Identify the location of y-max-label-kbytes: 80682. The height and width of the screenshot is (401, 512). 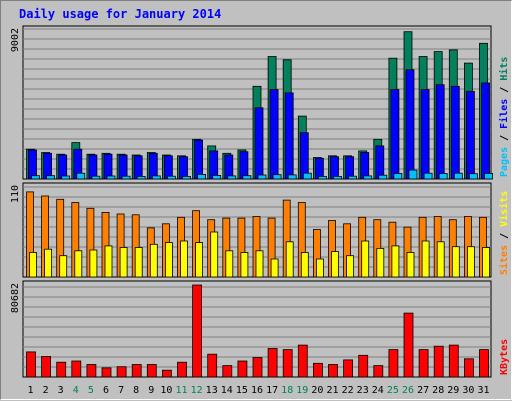
(15, 298).